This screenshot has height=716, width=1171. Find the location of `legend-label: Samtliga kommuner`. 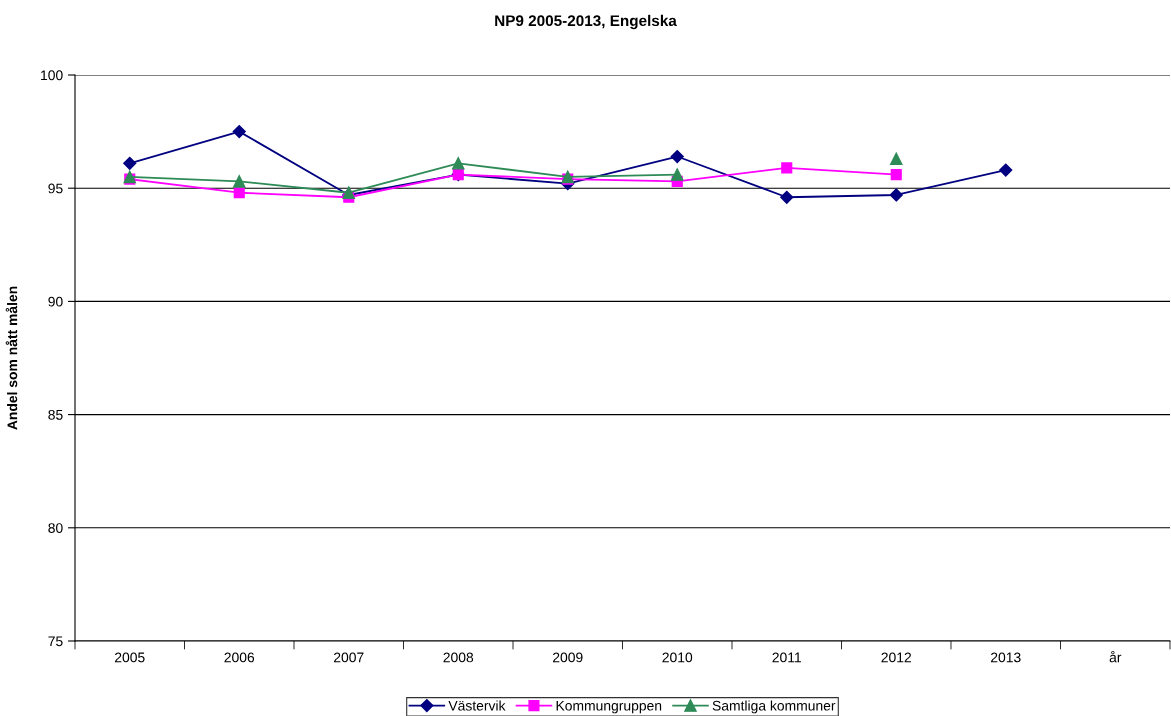

legend-label: Samtliga kommuner is located at coordinates (774, 707).